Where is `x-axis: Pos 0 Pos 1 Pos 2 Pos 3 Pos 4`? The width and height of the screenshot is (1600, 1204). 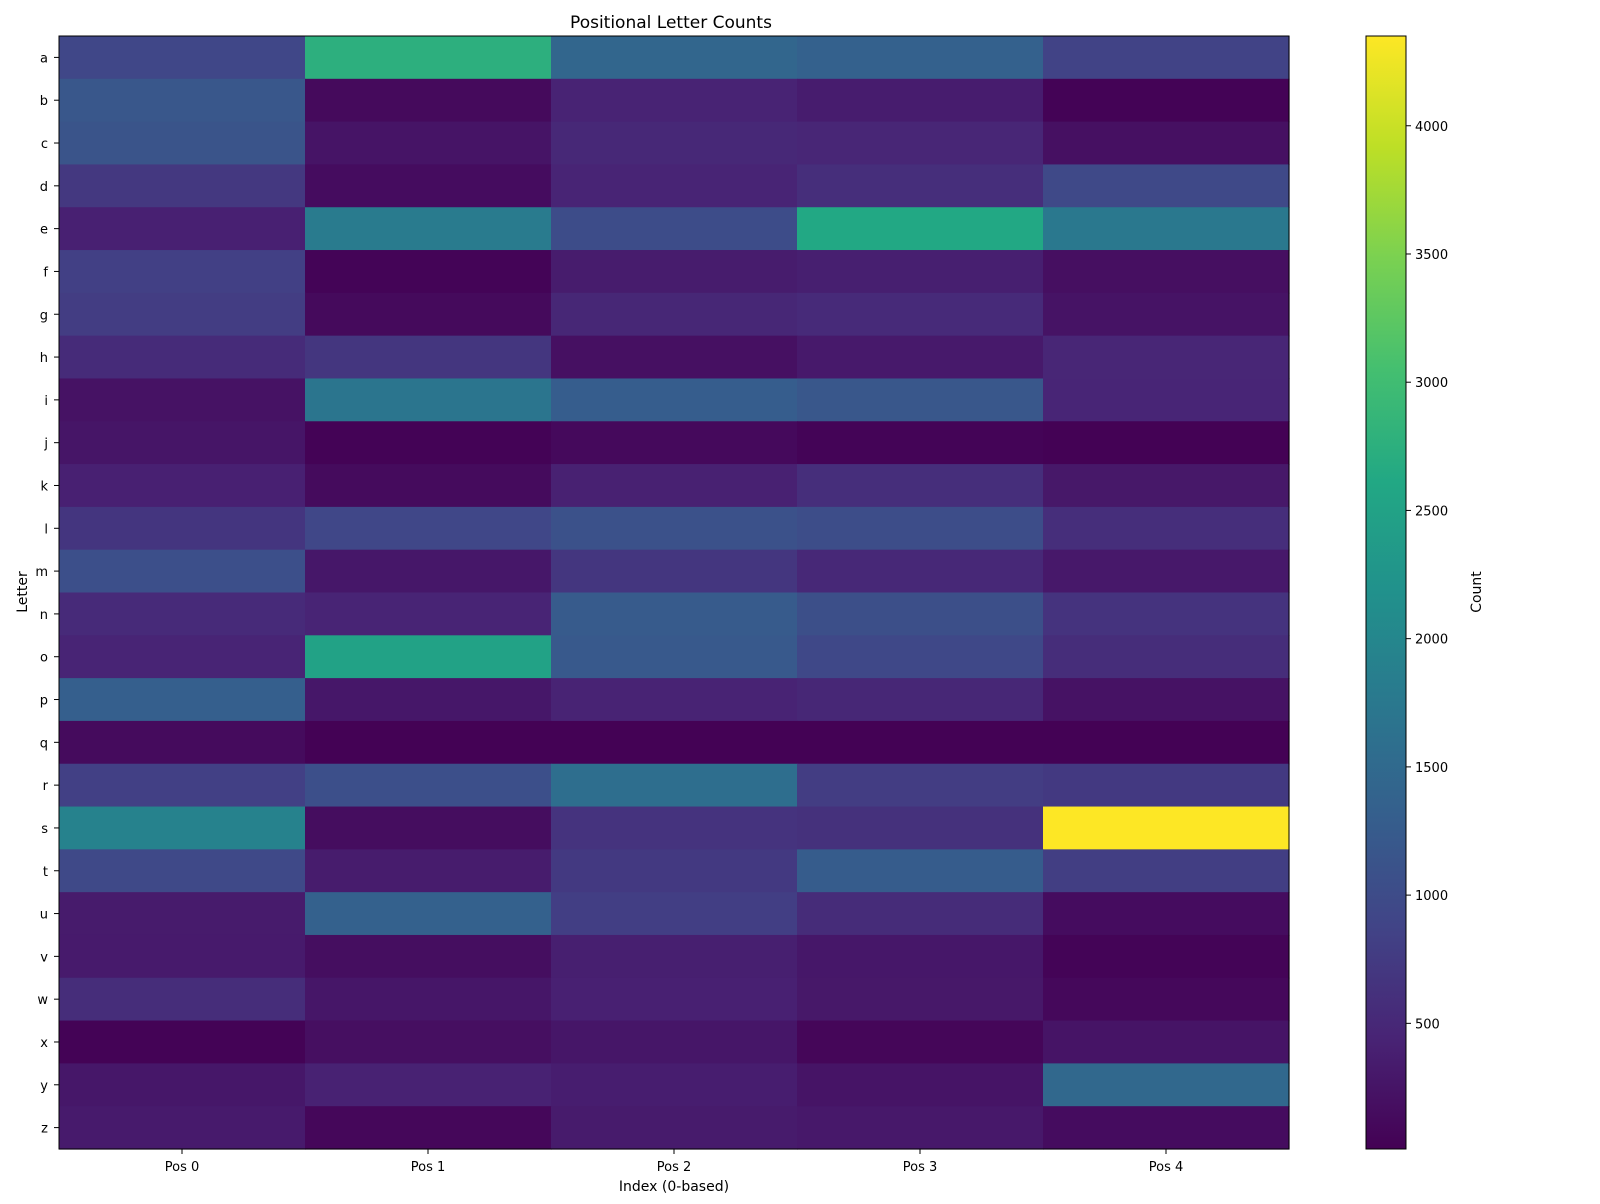 x-axis: Pos 0 Pos 1 Pos 2 Pos 3 Pos 4 is located at coordinates (674, 1162).